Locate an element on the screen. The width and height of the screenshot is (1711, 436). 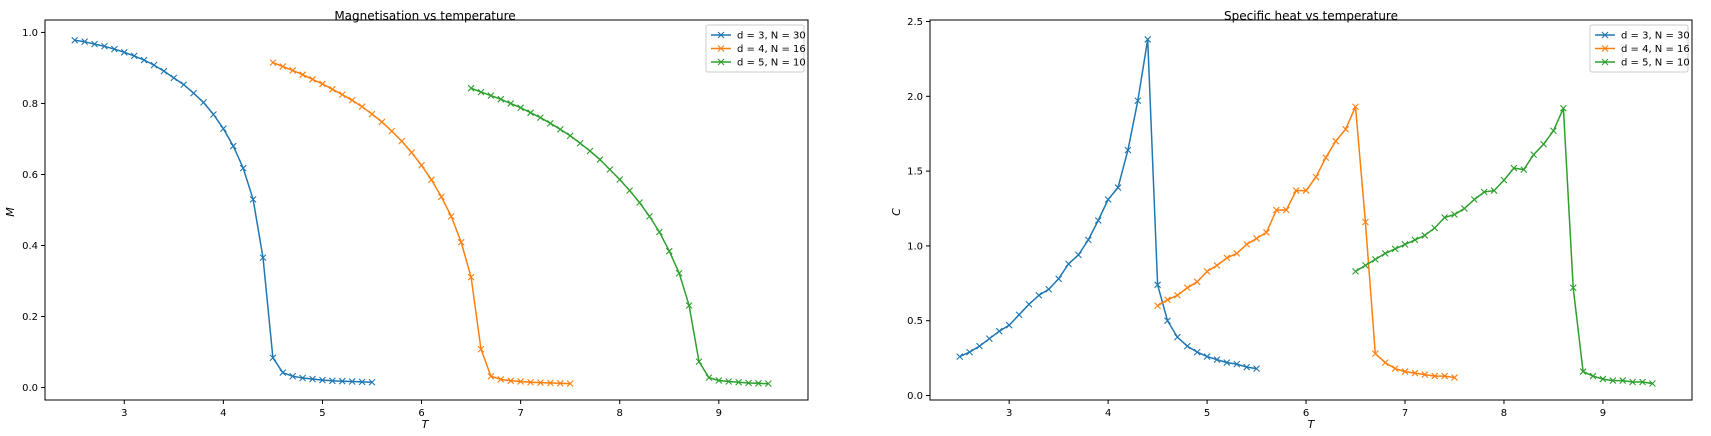
x-tick-label: 5 is located at coordinates (322, 413).